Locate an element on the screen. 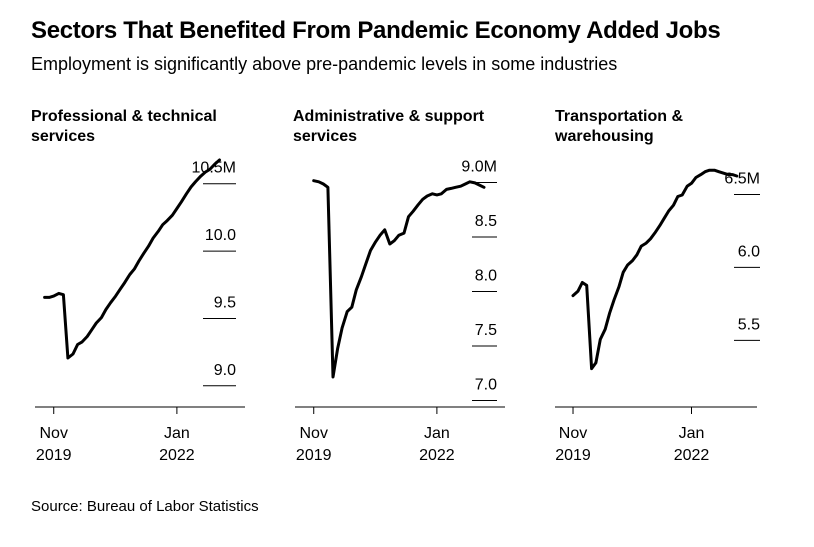 The width and height of the screenshot is (814, 547). series-line-professional is located at coordinates (132, 259).